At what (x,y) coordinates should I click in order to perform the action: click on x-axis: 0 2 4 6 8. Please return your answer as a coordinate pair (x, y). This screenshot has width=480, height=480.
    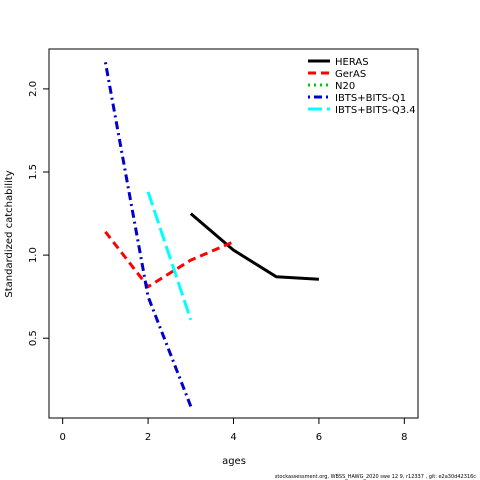
    Looking at the image, I should click on (233, 430).